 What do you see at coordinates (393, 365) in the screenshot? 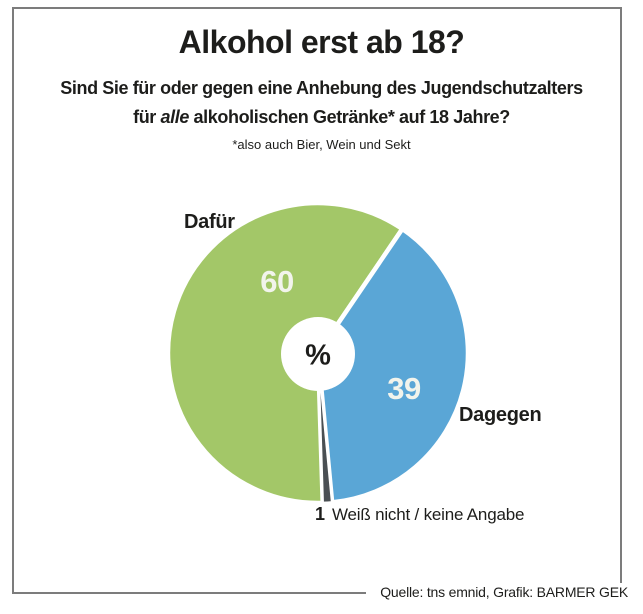
I see `pie-slice-dagegen` at bounding box center [393, 365].